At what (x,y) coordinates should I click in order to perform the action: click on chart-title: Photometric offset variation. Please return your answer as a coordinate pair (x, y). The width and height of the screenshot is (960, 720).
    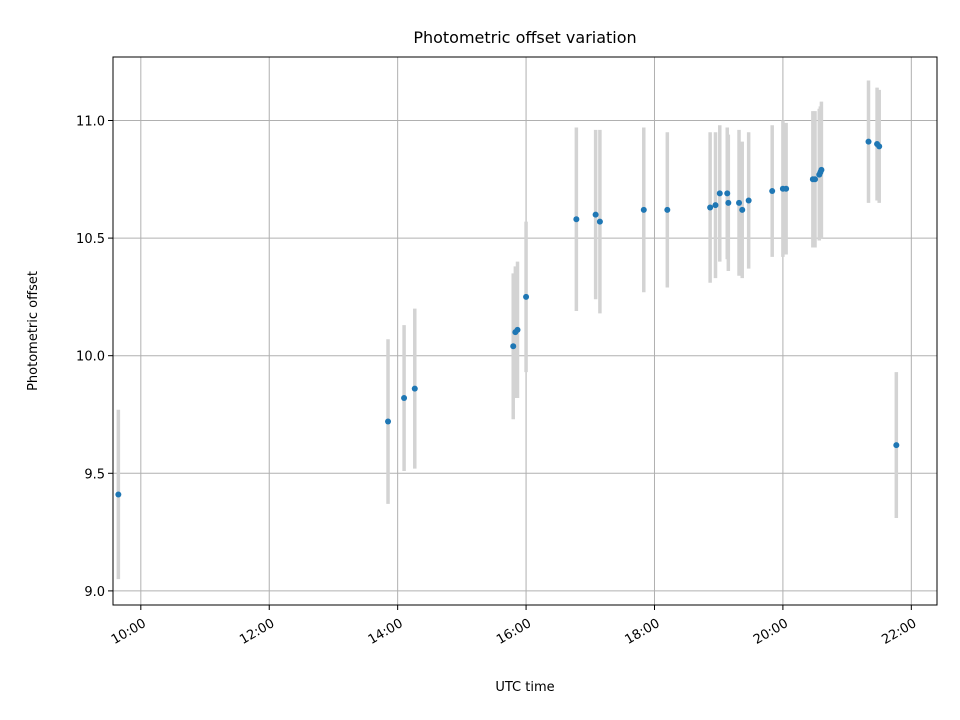
    Looking at the image, I should click on (524, 37).